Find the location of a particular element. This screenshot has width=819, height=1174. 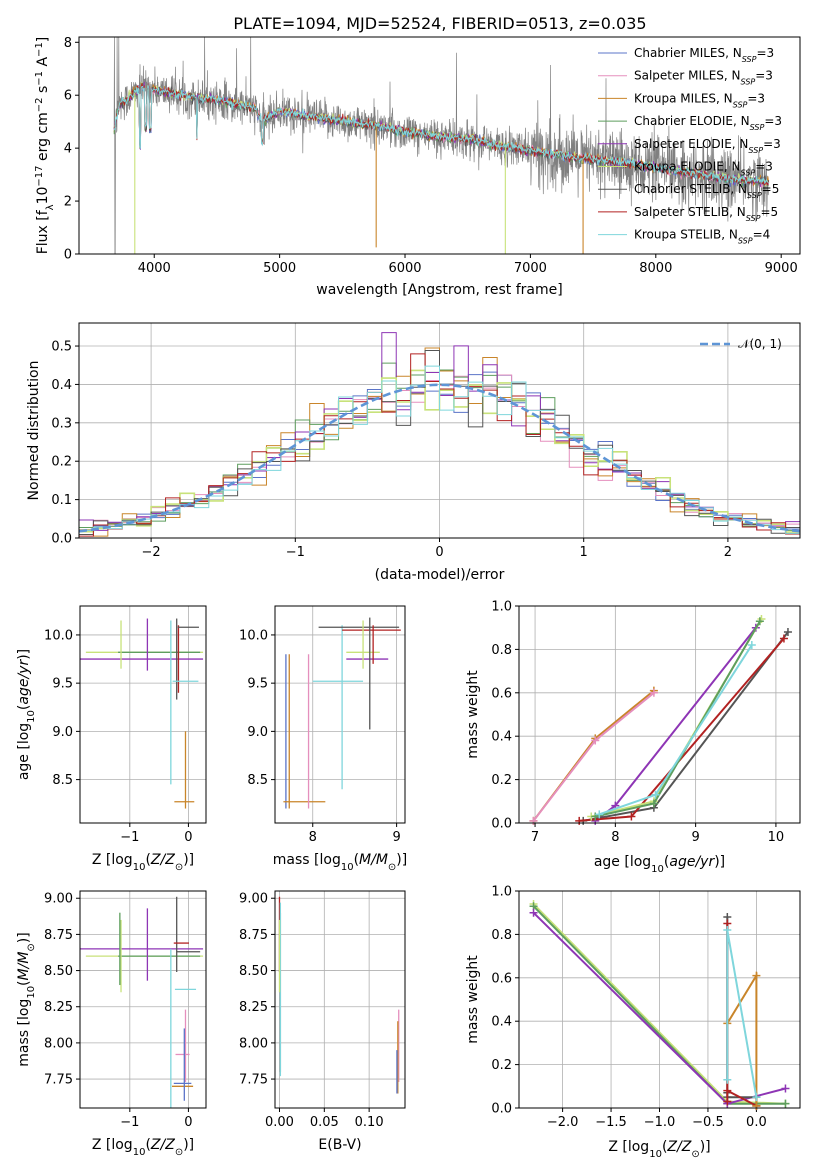

y-tick-label: 8.25 is located at coordinates (253, 1007).